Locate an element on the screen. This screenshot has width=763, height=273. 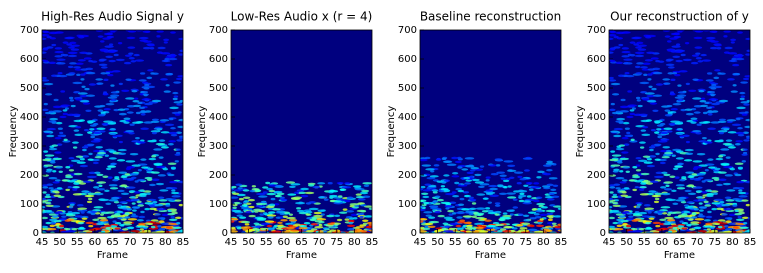
chart-title: Our reconstruction of y is located at coordinates (679, 17).